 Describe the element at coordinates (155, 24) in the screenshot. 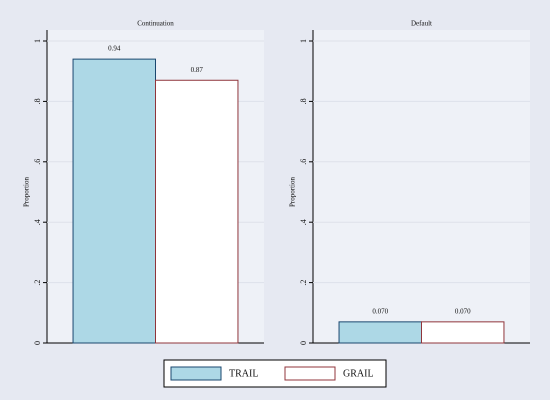

I see `panel-title: Continuation` at that location.